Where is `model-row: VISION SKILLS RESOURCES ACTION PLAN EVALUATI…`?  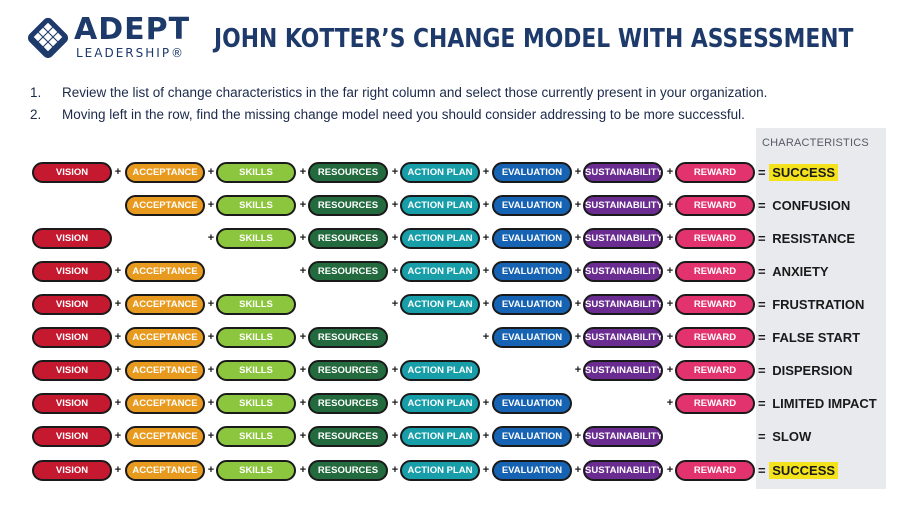
model-row: VISION SKILLS RESOURCES ACTION PLAN EVALUATI… is located at coordinates (450, 240).